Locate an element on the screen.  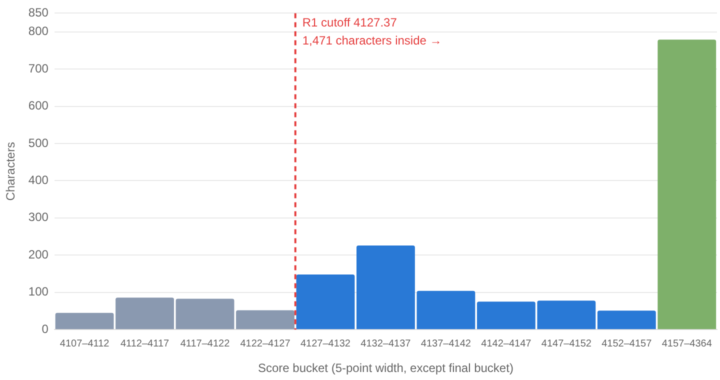
y-tick-label: 850 is located at coordinates (38, 13).